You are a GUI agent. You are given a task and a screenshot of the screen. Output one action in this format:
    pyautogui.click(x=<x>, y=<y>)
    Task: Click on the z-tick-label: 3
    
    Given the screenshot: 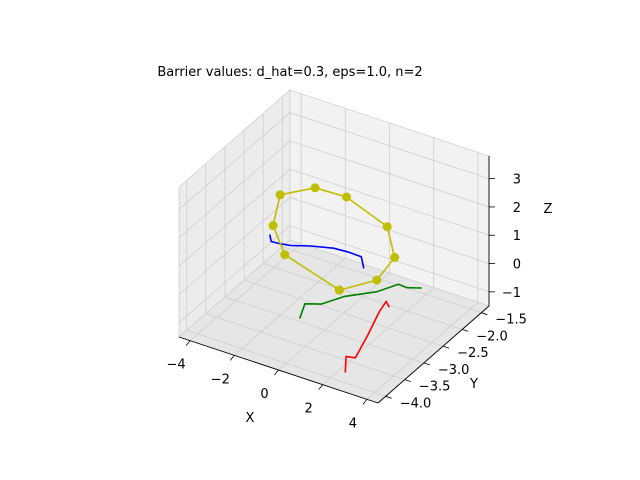 What is the action you would take?
    pyautogui.click(x=517, y=180)
    